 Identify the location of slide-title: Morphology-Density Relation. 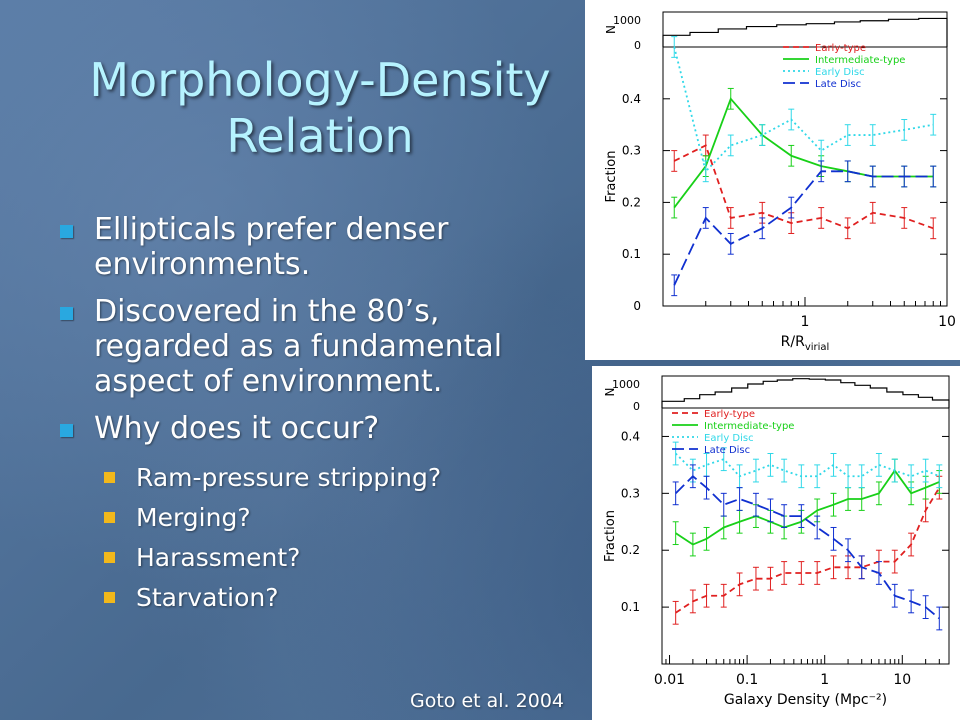
(320, 108).